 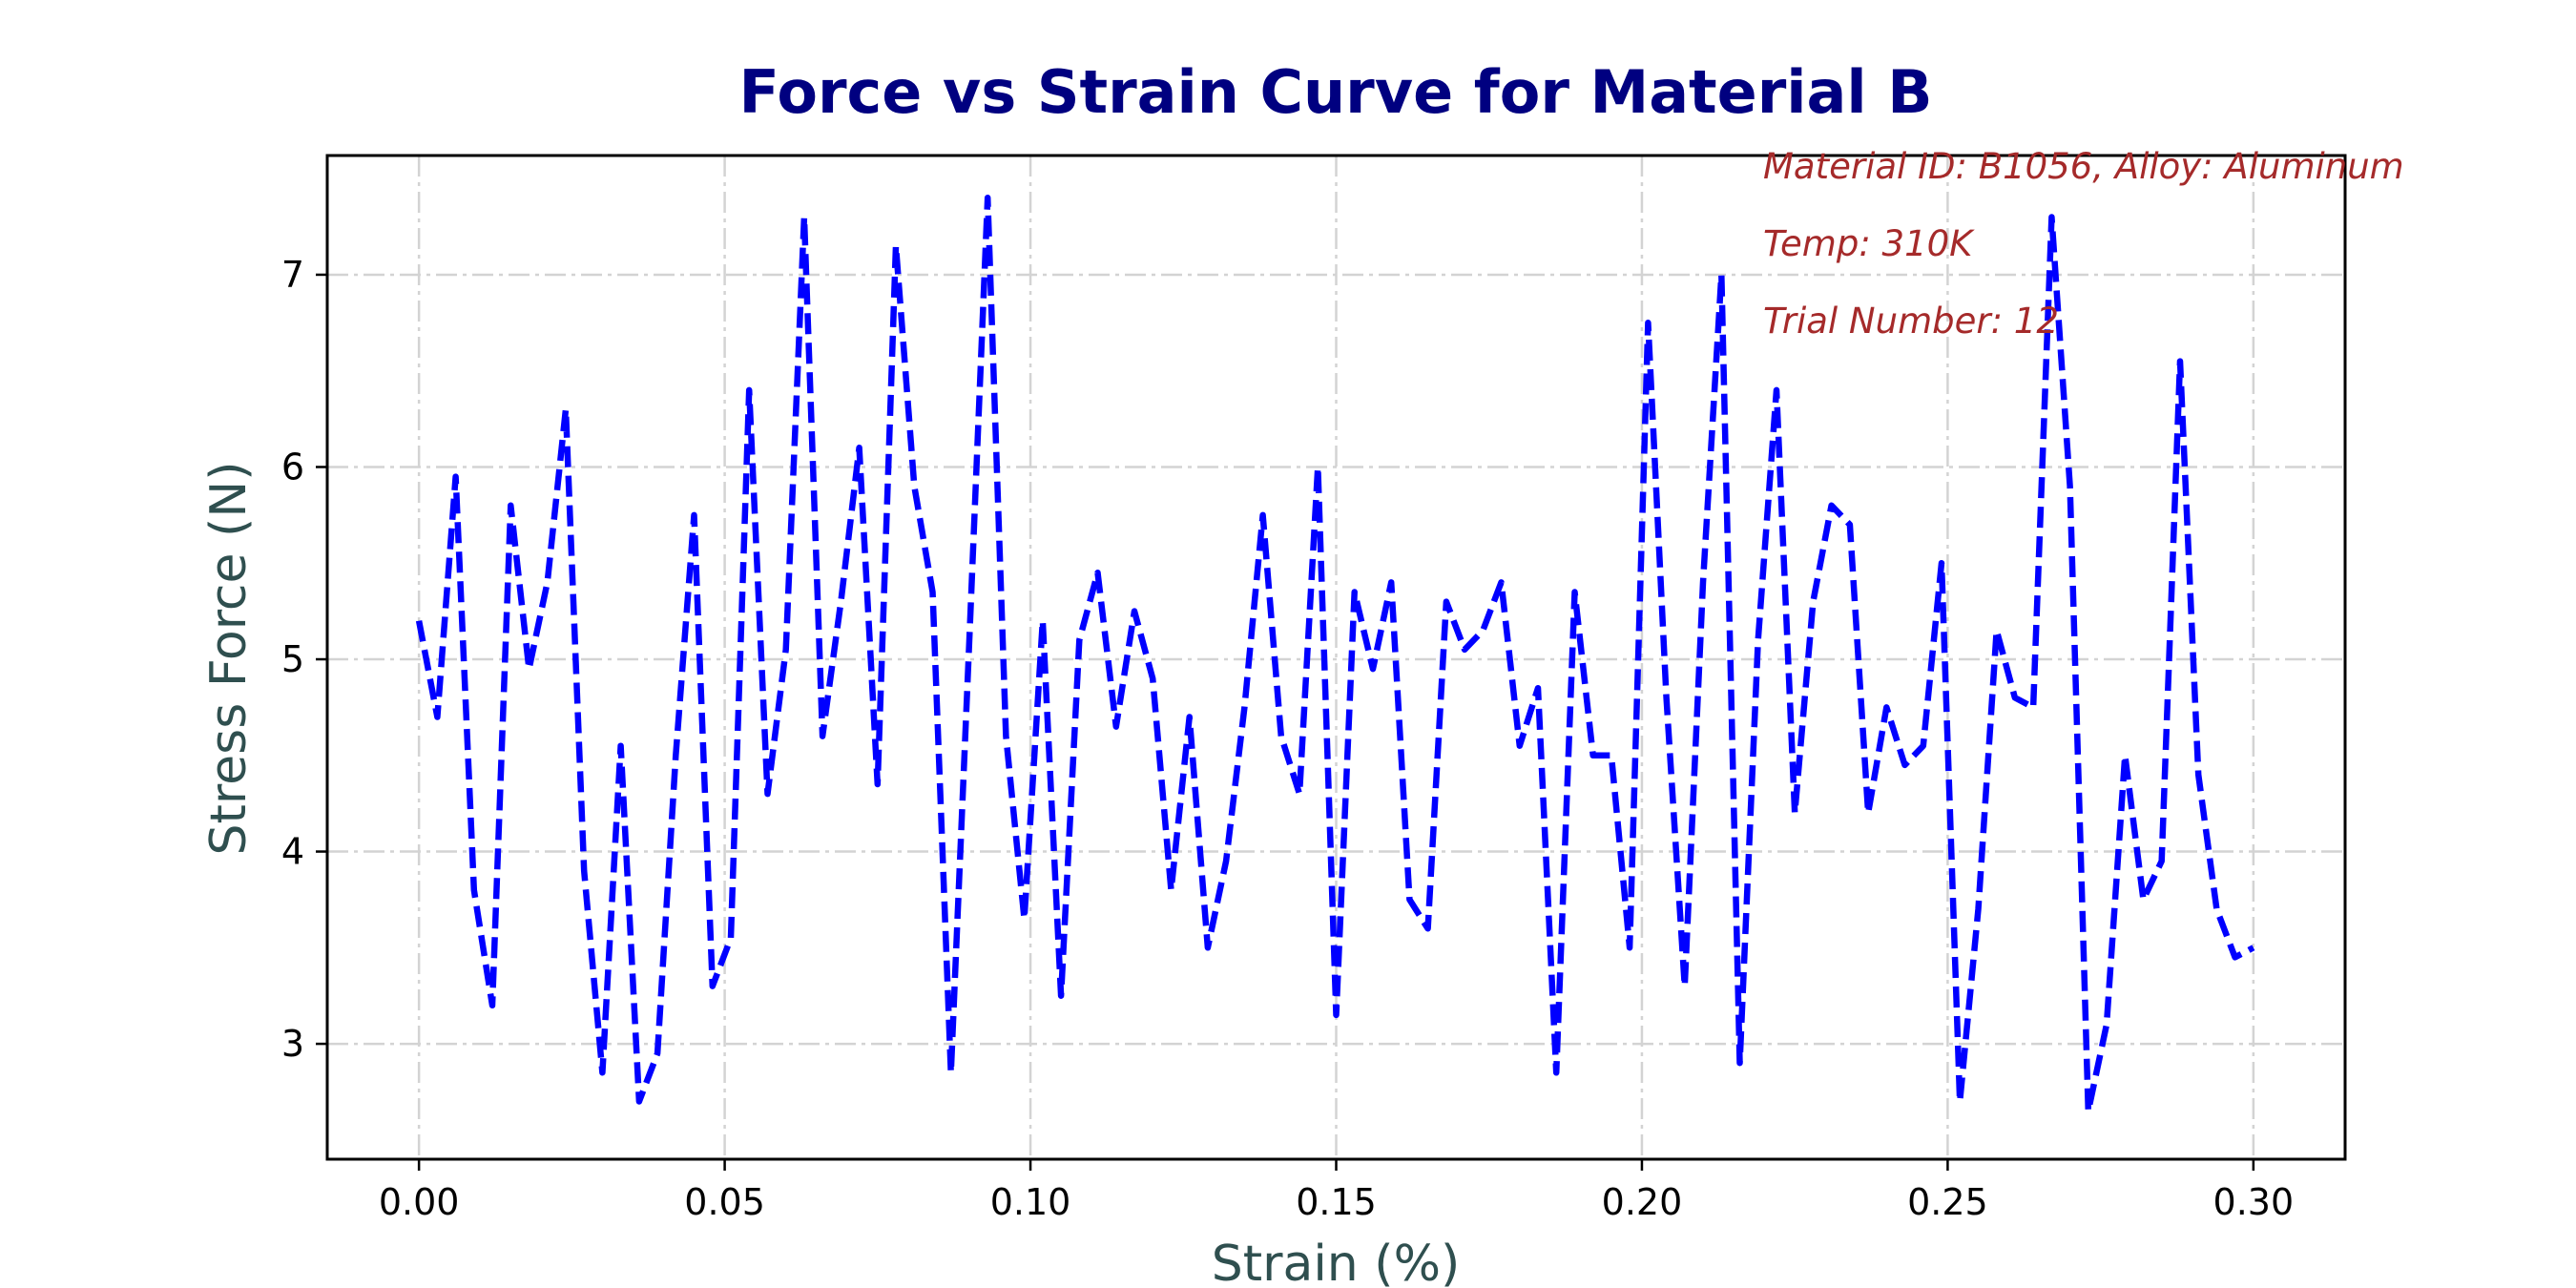 I want to click on y-tick-label: 3, so click(x=292, y=1044).